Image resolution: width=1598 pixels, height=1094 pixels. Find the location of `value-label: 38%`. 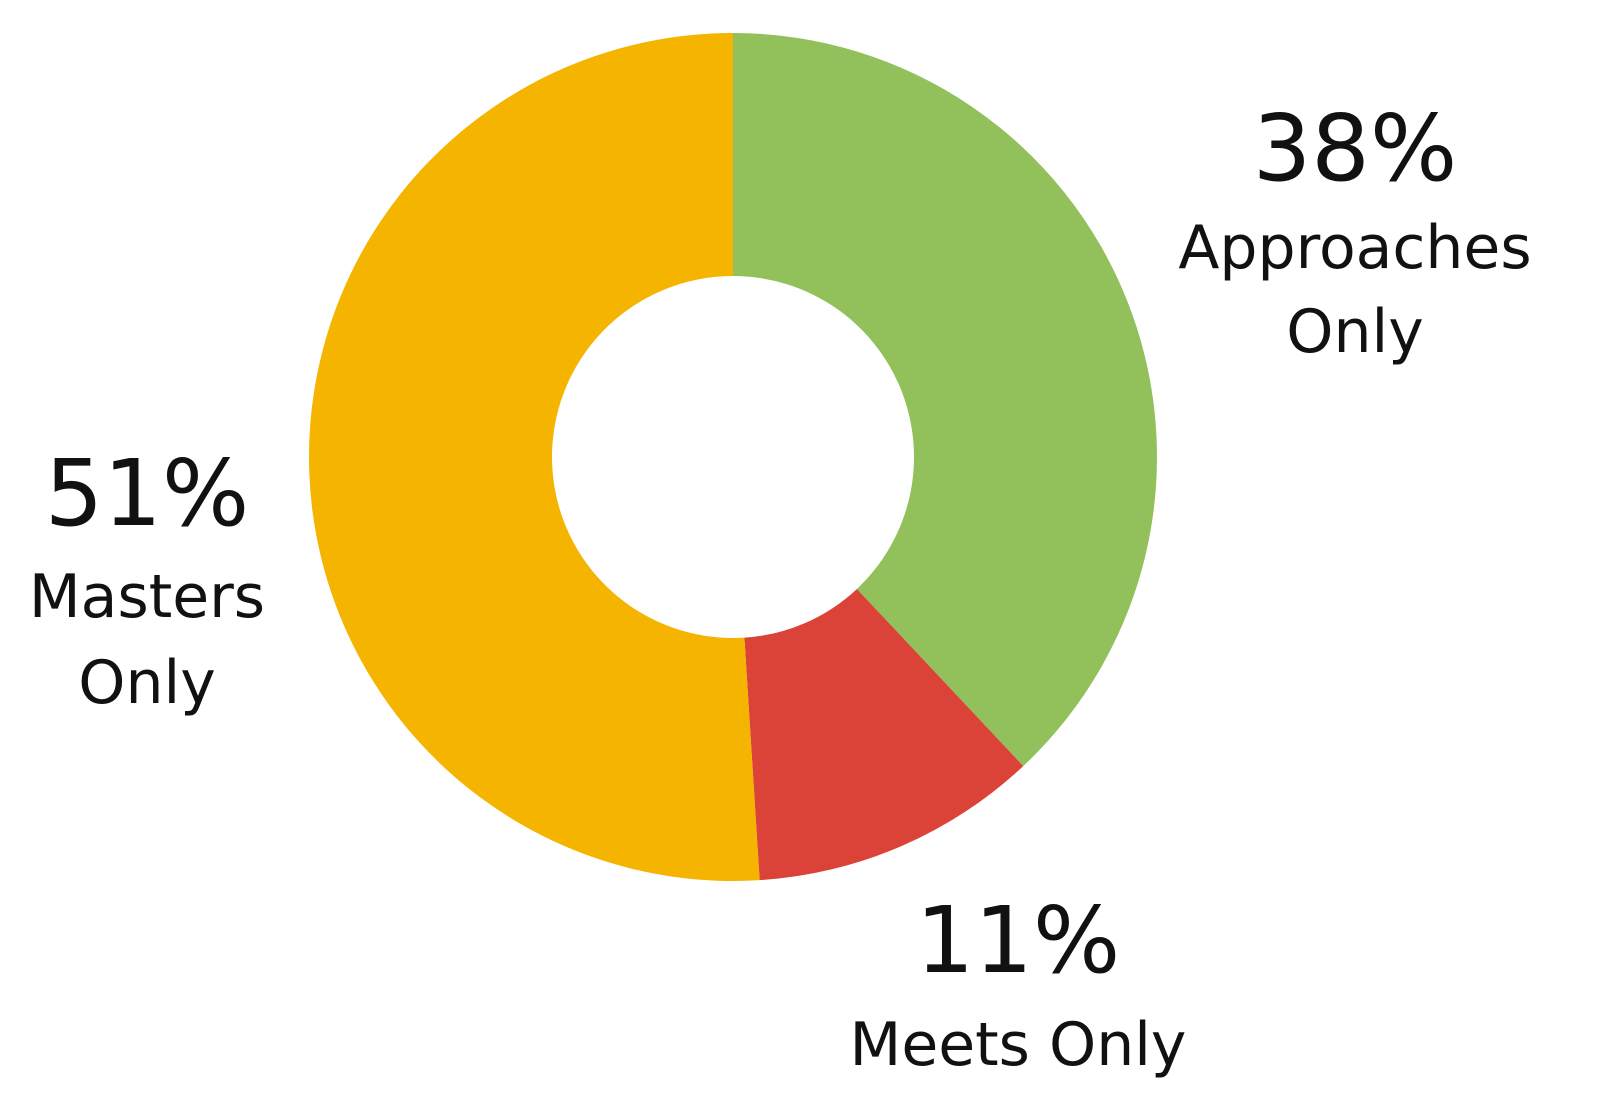

value-label: 38% is located at coordinates (1355, 148).